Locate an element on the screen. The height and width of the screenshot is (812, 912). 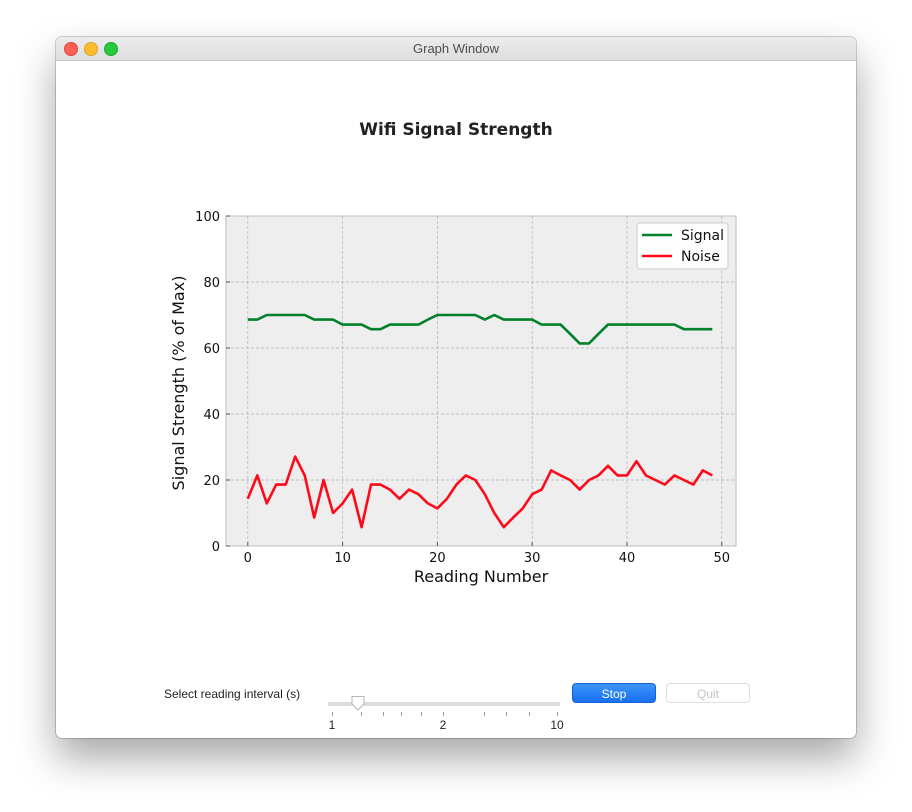
interval-slider-thumb is located at coordinates (358, 703).